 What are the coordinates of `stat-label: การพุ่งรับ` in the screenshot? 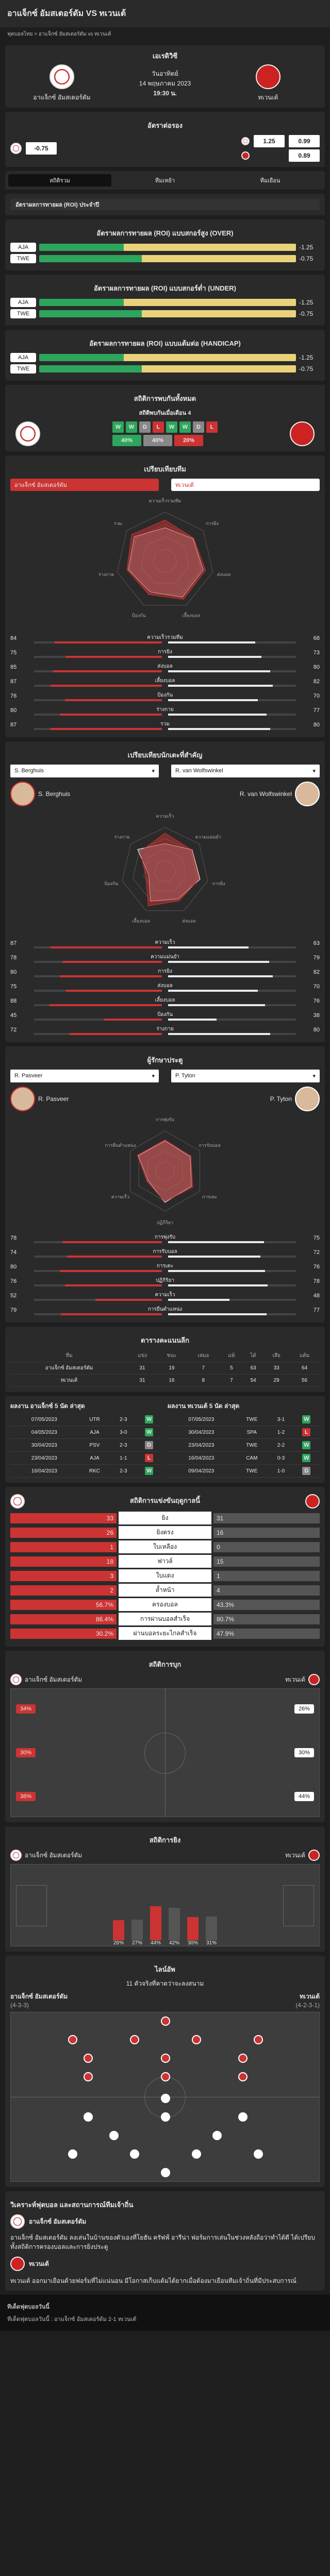 It's located at (165, 1237).